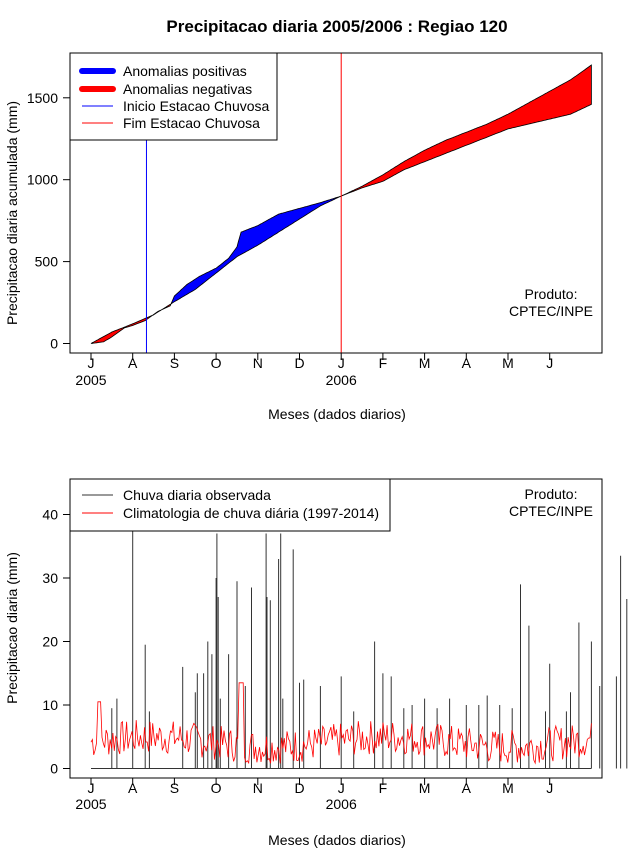 The width and height of the screenshot is (640, 855). I want to click on x-tick-label-1-11: J, so click(549, 363).